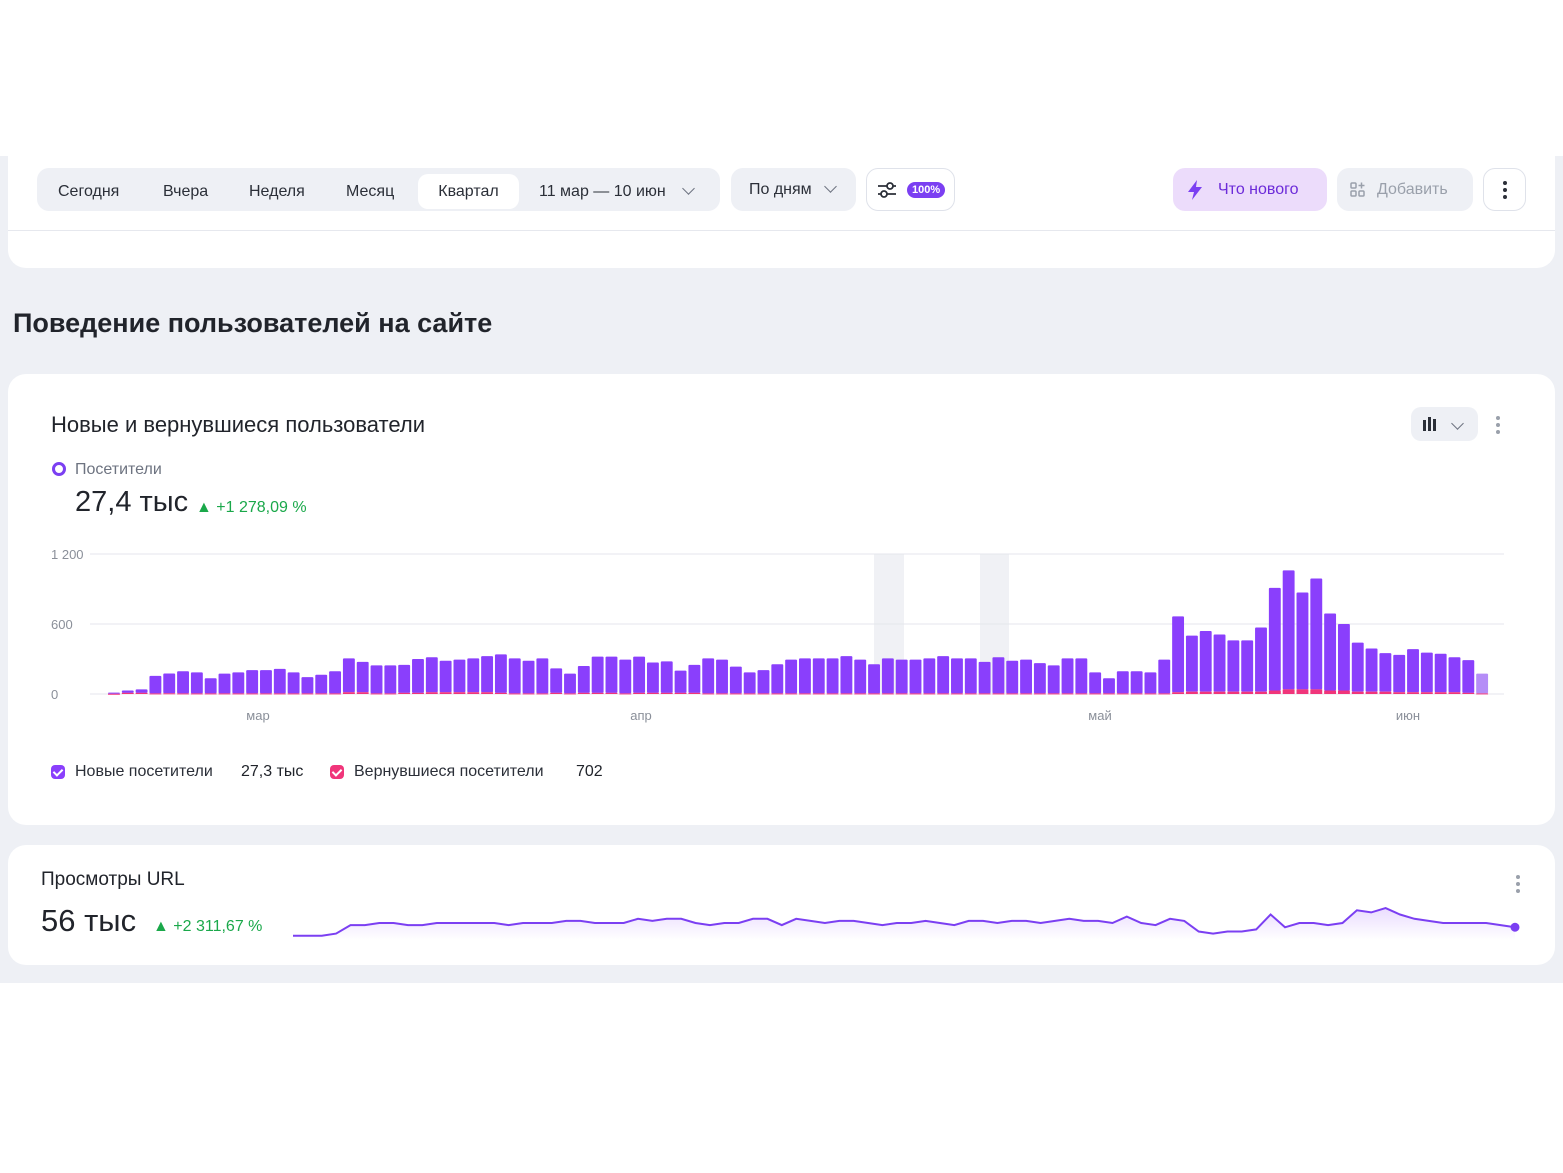 Image resolution: width=1563 pixels, height=1173 pixels. I want to click on period-quarter: Квартал, so click(468, 191).